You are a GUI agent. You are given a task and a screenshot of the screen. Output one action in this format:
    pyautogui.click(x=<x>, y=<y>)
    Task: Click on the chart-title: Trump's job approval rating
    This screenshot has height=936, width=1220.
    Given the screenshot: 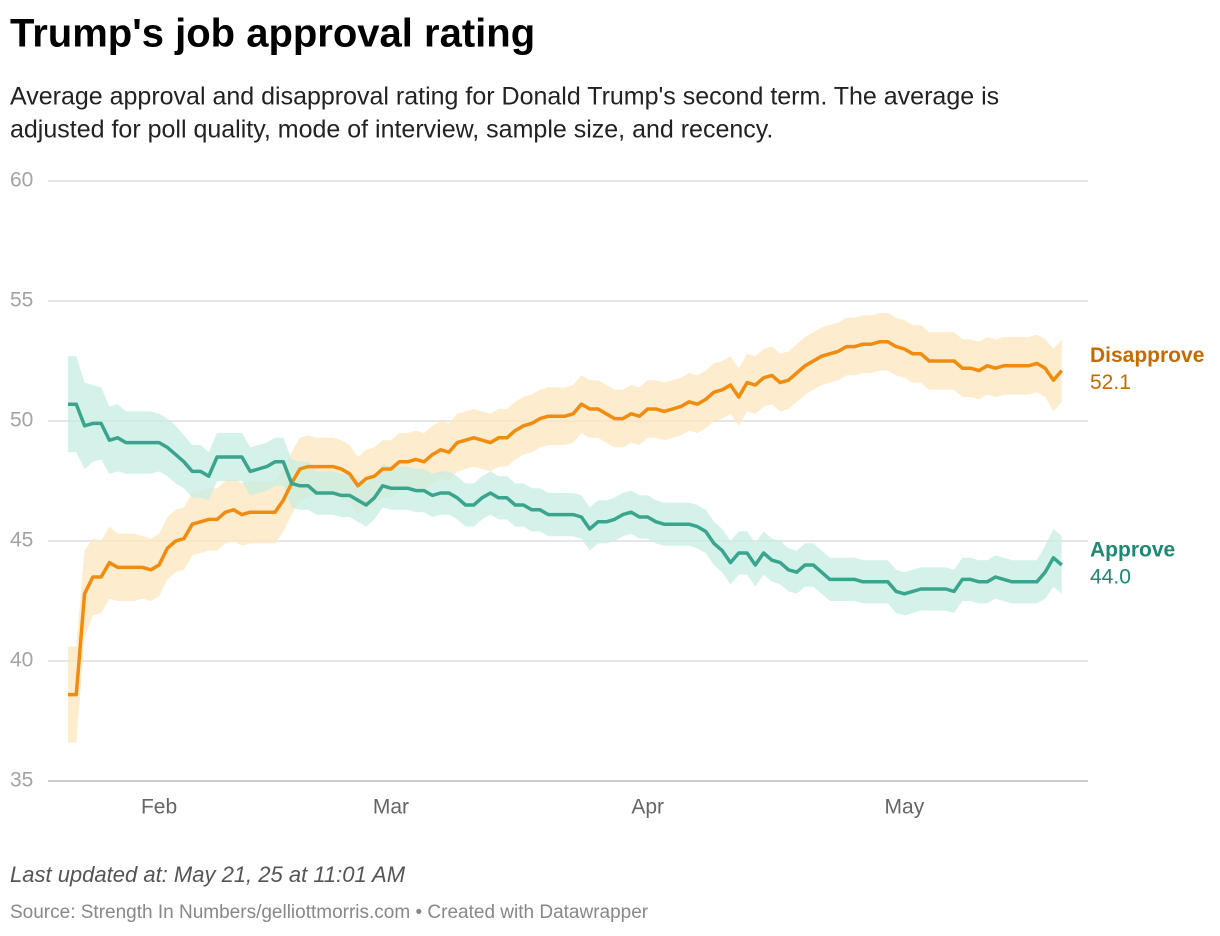 What is the action you would take?
    pyautogui.click(x=272, y=34)
    